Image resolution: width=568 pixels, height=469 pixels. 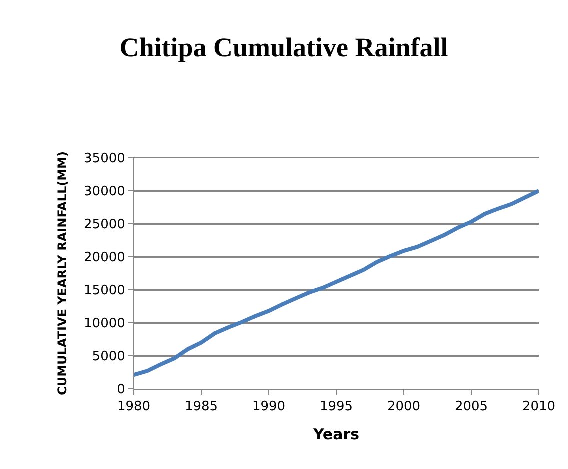 I want to click on x-axis-title: Years, so click(x=336, y=435).